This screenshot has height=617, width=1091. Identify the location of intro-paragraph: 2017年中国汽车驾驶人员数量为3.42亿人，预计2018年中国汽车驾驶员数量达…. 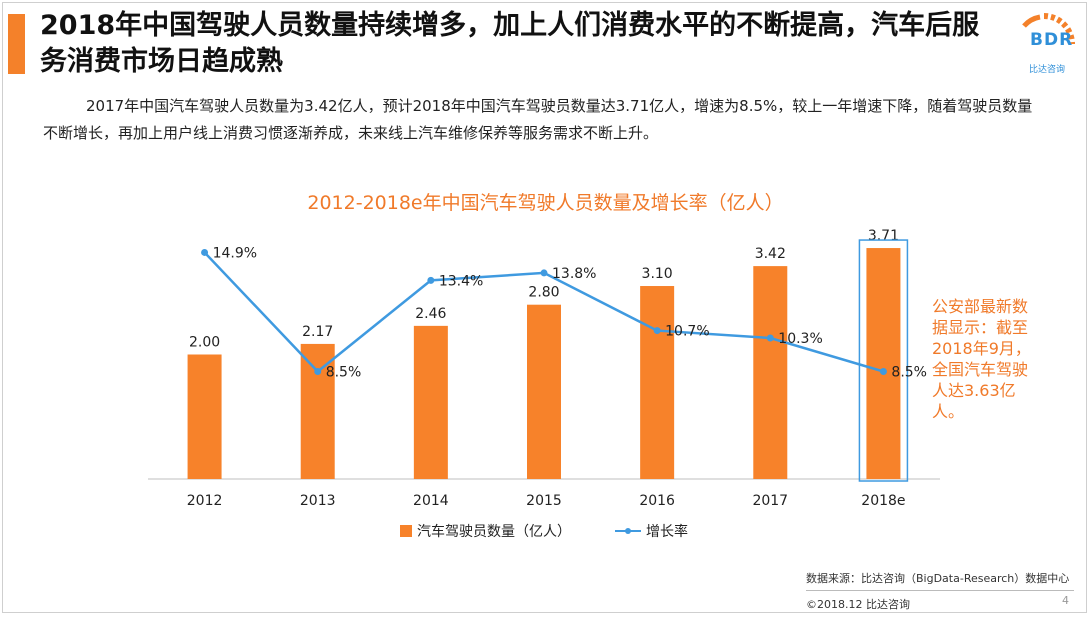
(538, 119).